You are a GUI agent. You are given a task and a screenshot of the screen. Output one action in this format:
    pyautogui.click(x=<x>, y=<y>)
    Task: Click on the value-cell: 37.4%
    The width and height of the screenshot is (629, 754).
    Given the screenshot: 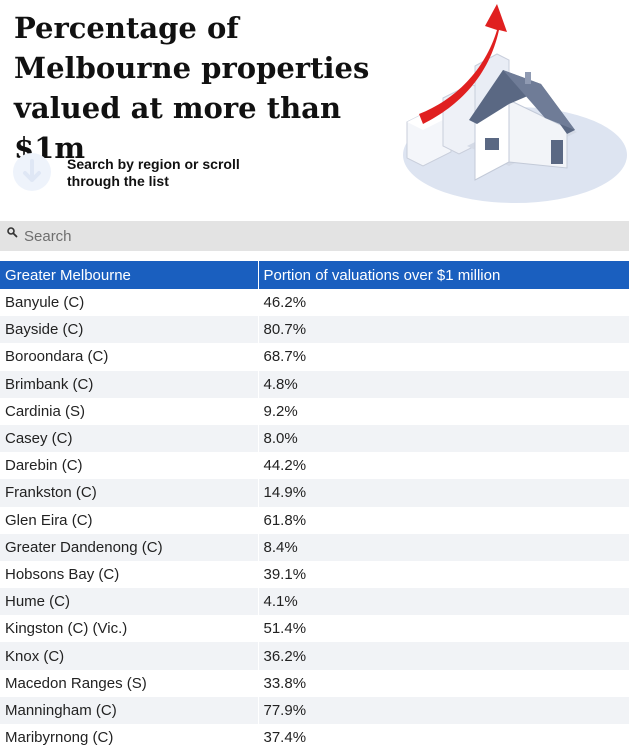 What is the action you would take?
    pyautogui.click(x=443, y=738)
    